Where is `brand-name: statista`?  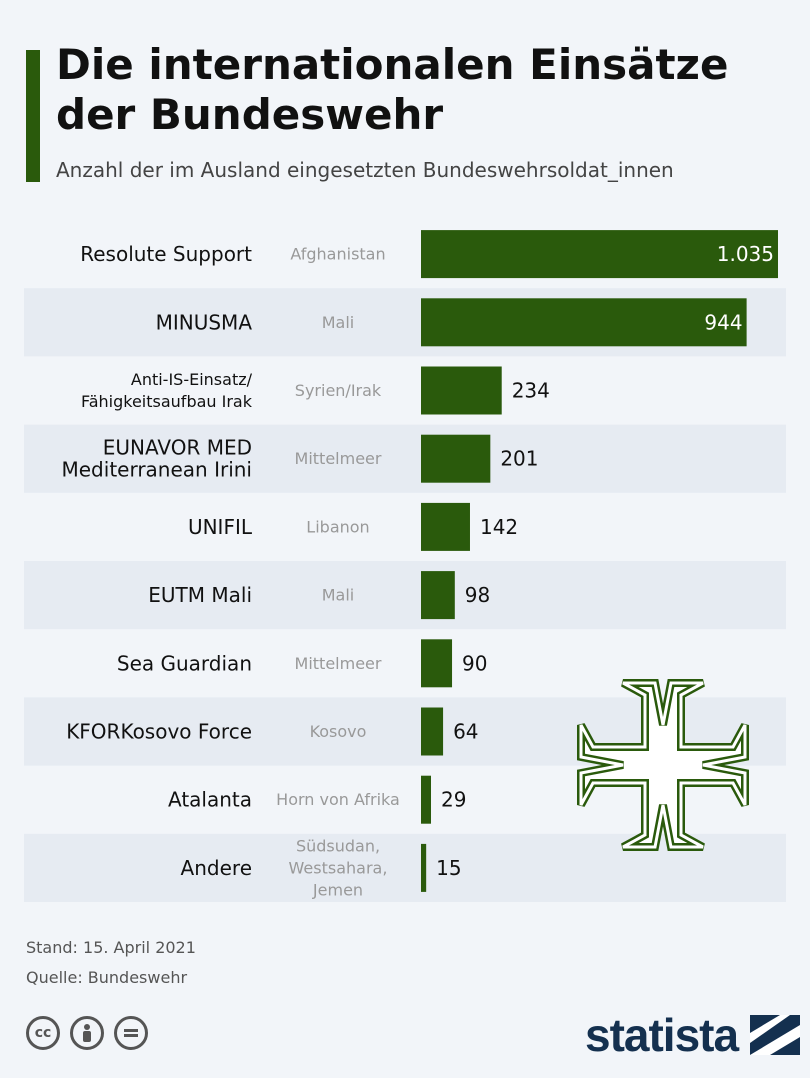 brand-name: statista is located at coordinates (662, 1035).